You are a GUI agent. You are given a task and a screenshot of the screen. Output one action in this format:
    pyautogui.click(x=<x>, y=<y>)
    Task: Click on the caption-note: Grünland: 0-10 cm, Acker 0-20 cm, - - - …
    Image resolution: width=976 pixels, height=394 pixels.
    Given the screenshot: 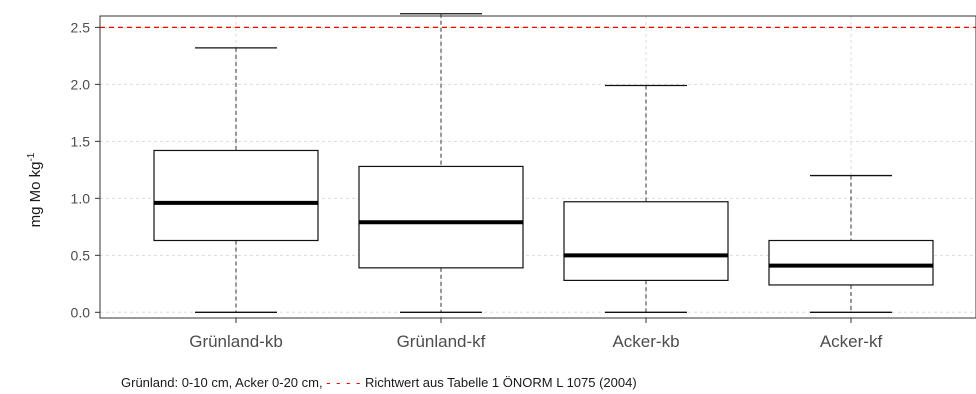 What is the action you would take?
    pyautogui.click(x=379, y=382)
    